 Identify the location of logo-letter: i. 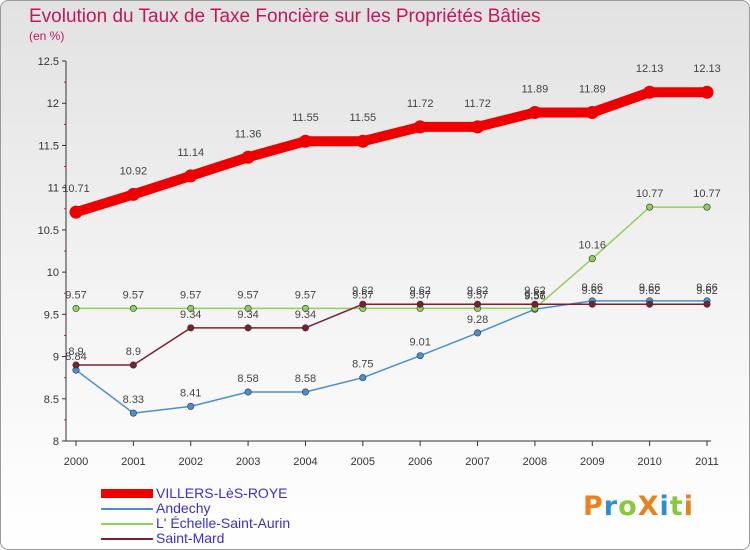
(688, 506).